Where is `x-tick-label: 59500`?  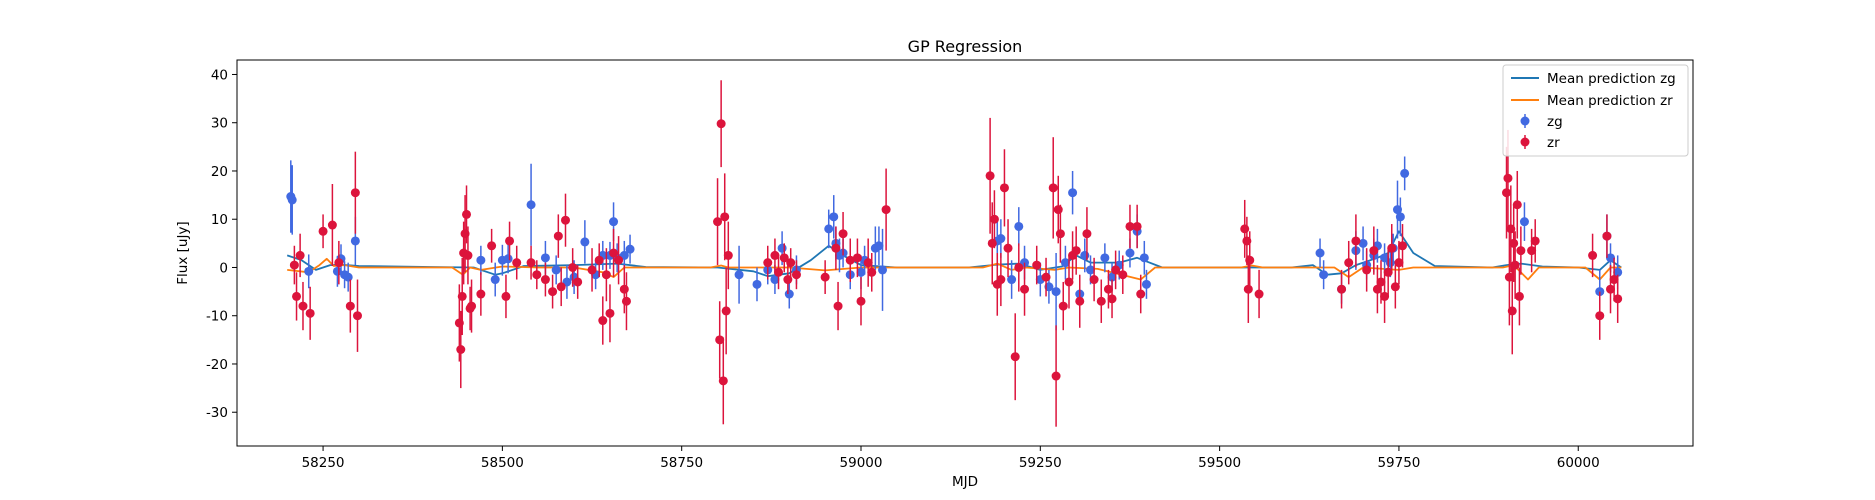 x-tick-label: 59500 is located at coordinates (1219, 463).